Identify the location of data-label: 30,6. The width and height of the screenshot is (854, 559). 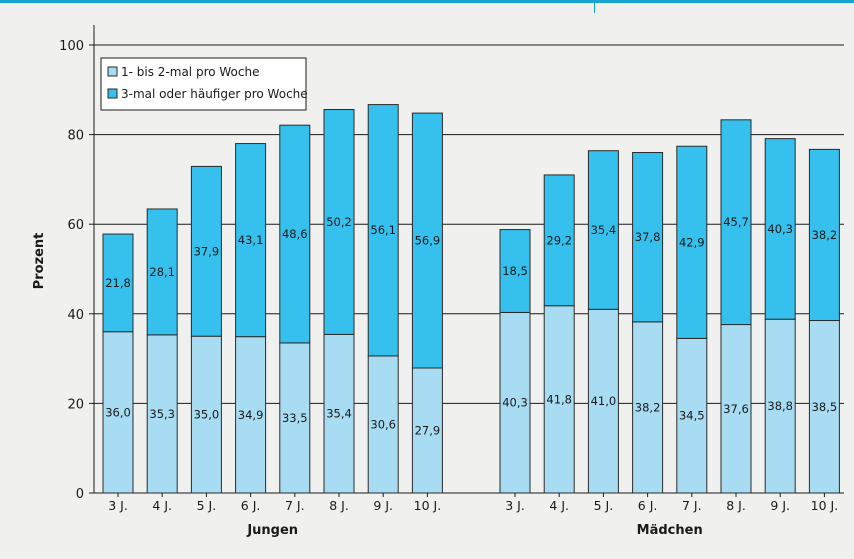
(383, 424).